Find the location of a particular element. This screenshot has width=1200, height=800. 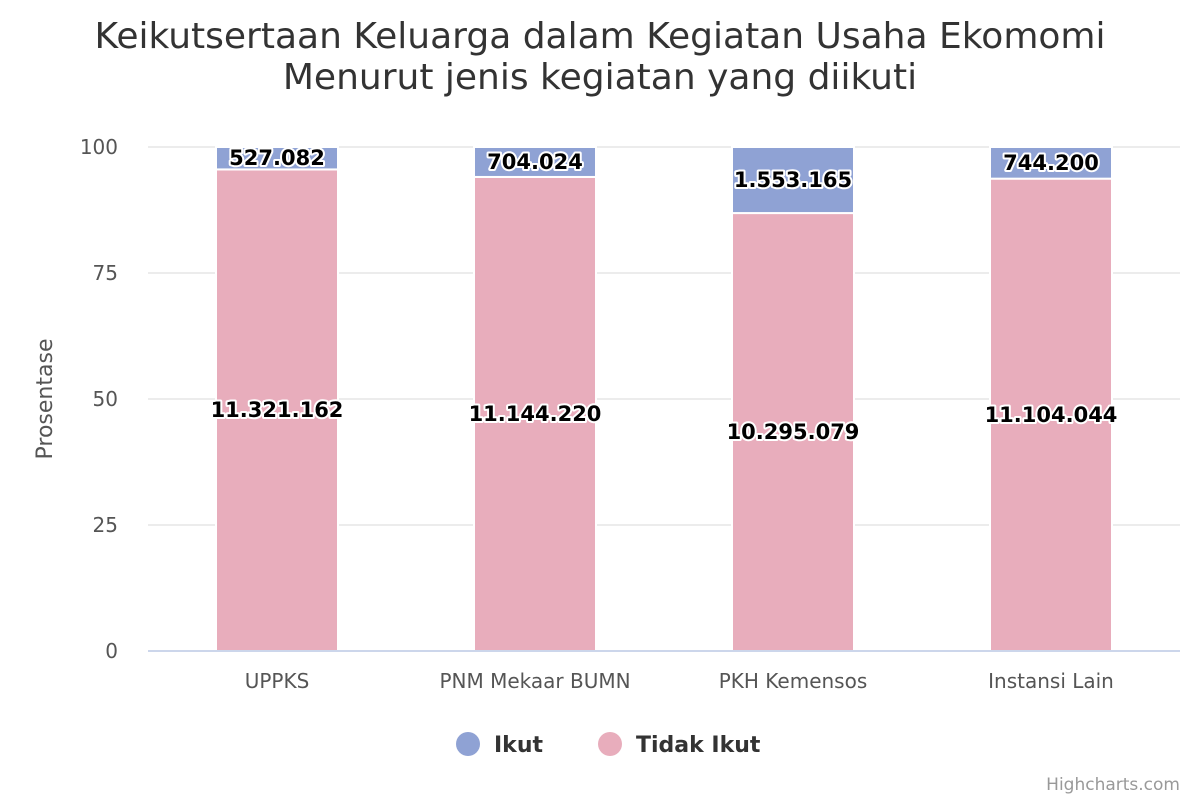

chart-subtitle: Menurut jenis kegiatan yang diikuti is located at coordinates (600, 77).